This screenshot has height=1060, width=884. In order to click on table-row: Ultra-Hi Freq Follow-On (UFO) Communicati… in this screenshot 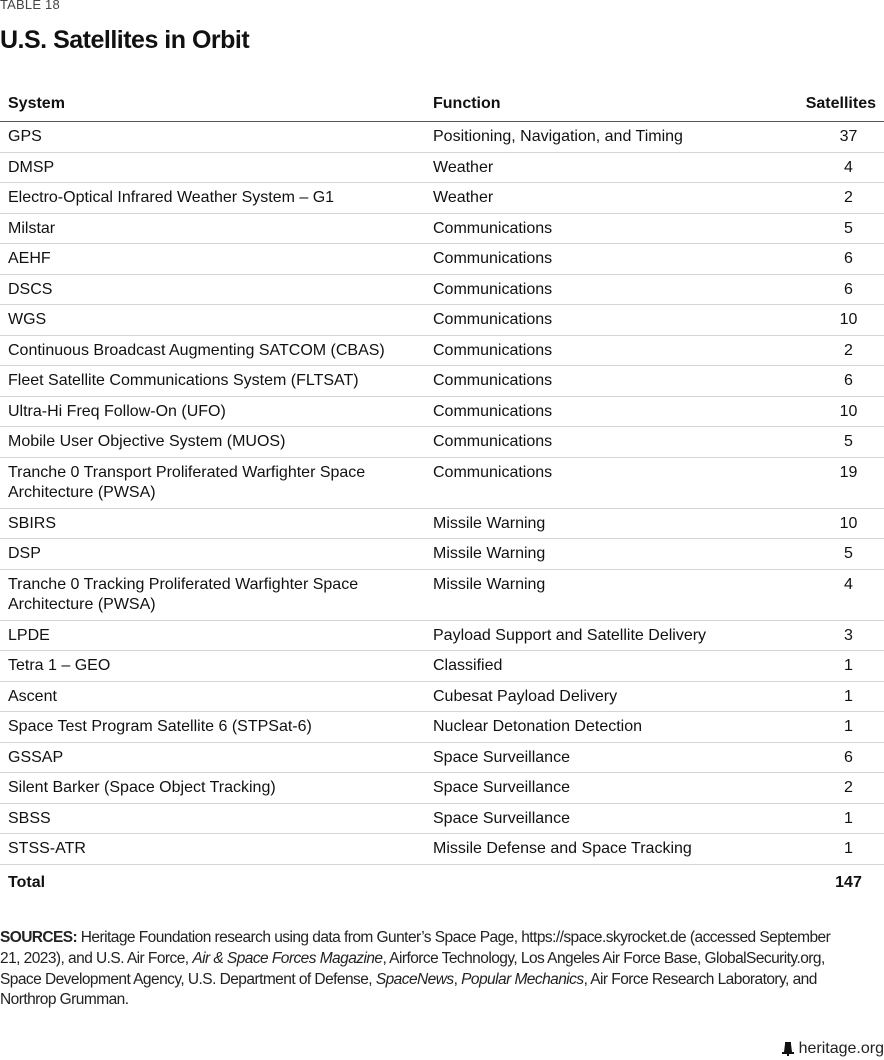, I will do `click(442, 411)`.